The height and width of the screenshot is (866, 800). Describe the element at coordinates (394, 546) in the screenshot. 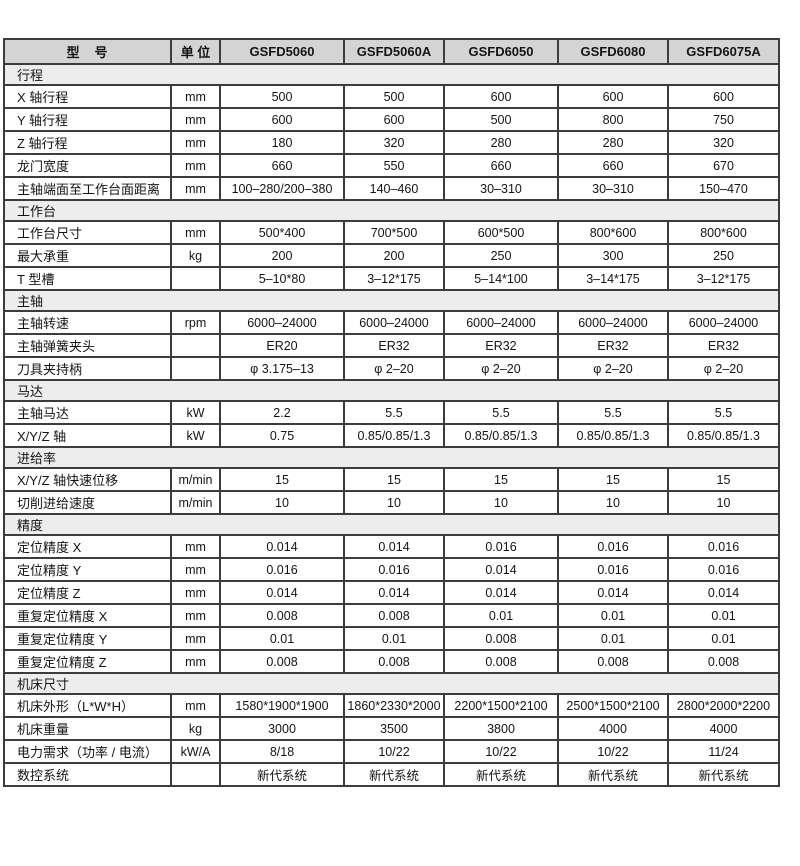

I see `value-gsfd5060a: 0.014` at that location.